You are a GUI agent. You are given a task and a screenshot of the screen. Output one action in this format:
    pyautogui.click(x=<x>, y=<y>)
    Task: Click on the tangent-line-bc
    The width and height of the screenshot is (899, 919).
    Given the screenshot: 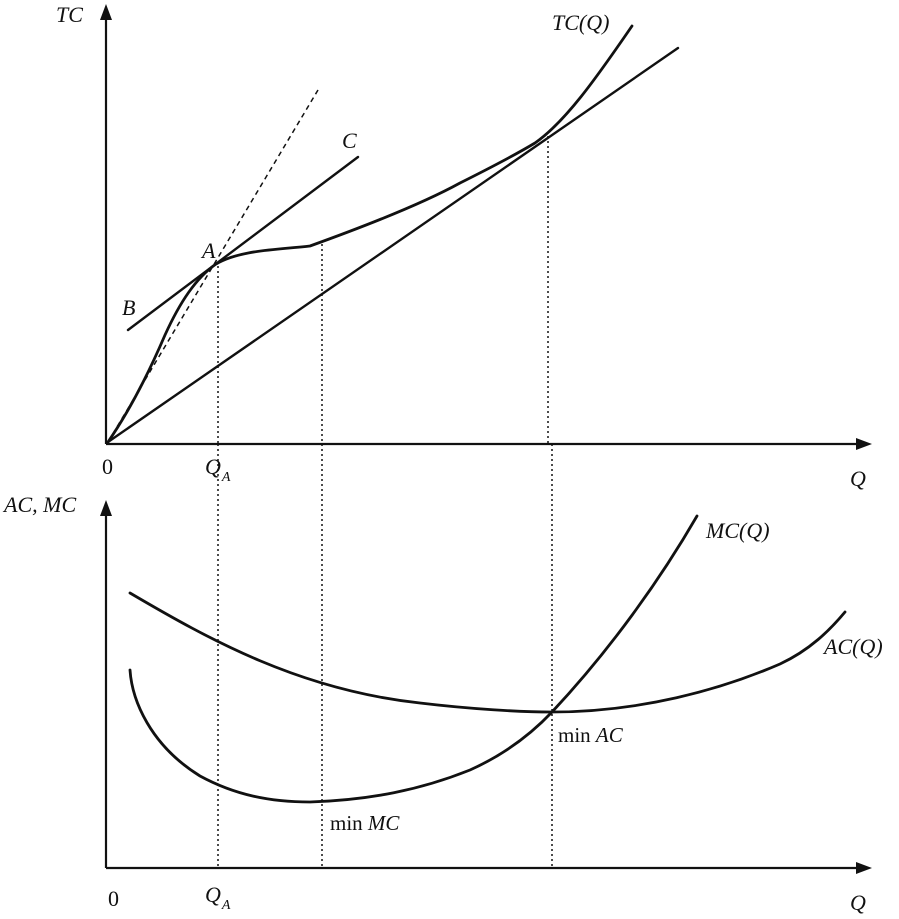 What is the action you would take?
    pyautogui.click(x=243, y=243)
    